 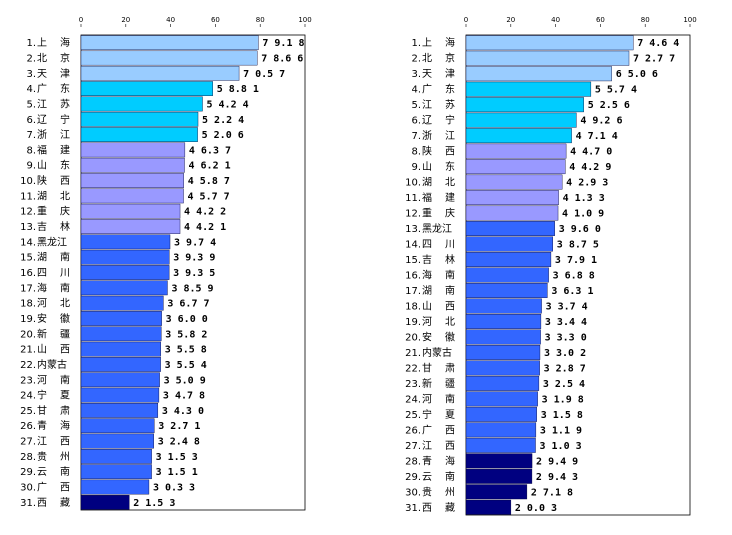 What do you see at coordinates (567, 306) in the screenshot?
I see `data-label: 3 3.7 4` at bounding box center [567, 306].